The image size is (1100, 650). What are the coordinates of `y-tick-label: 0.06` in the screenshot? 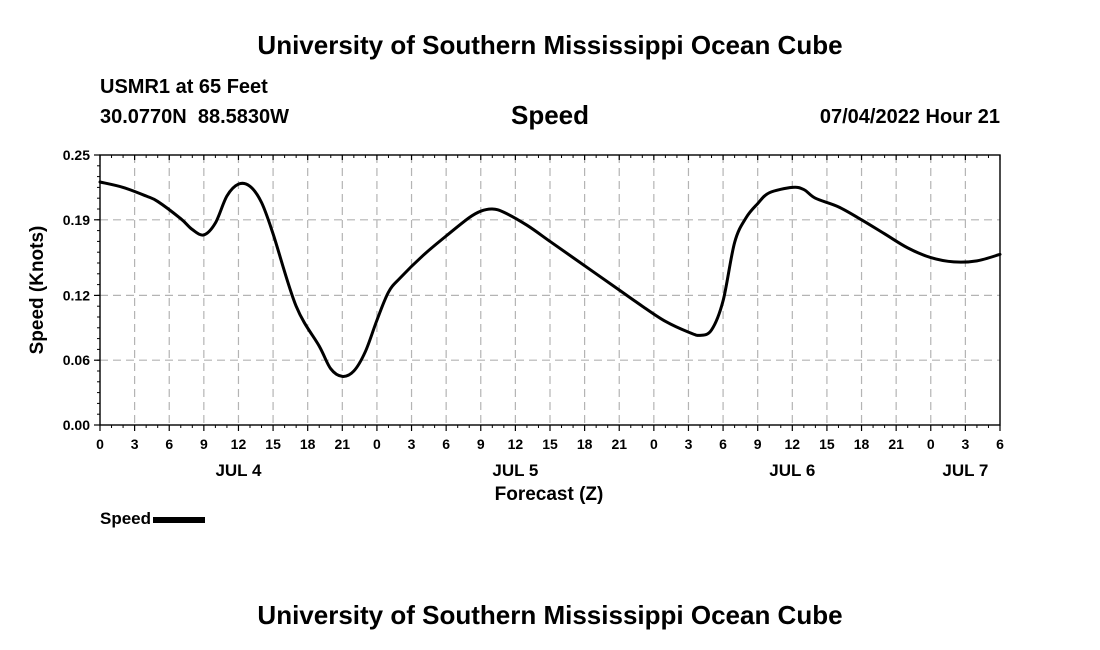 It's located at (76, 360).